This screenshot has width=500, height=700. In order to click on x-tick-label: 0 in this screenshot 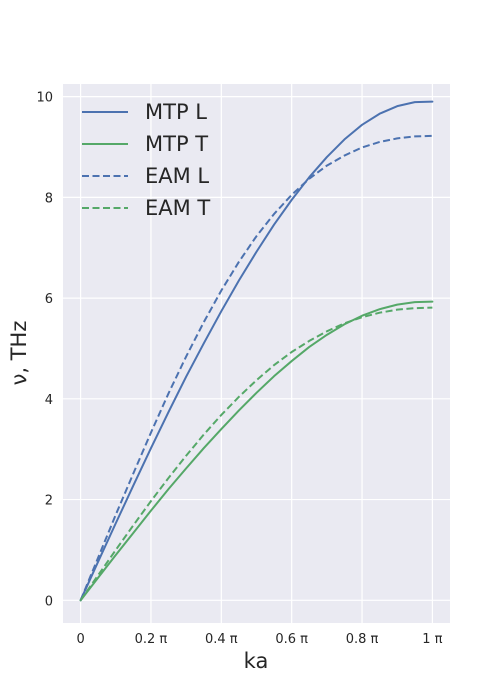, I will do `click(80, 639)`.